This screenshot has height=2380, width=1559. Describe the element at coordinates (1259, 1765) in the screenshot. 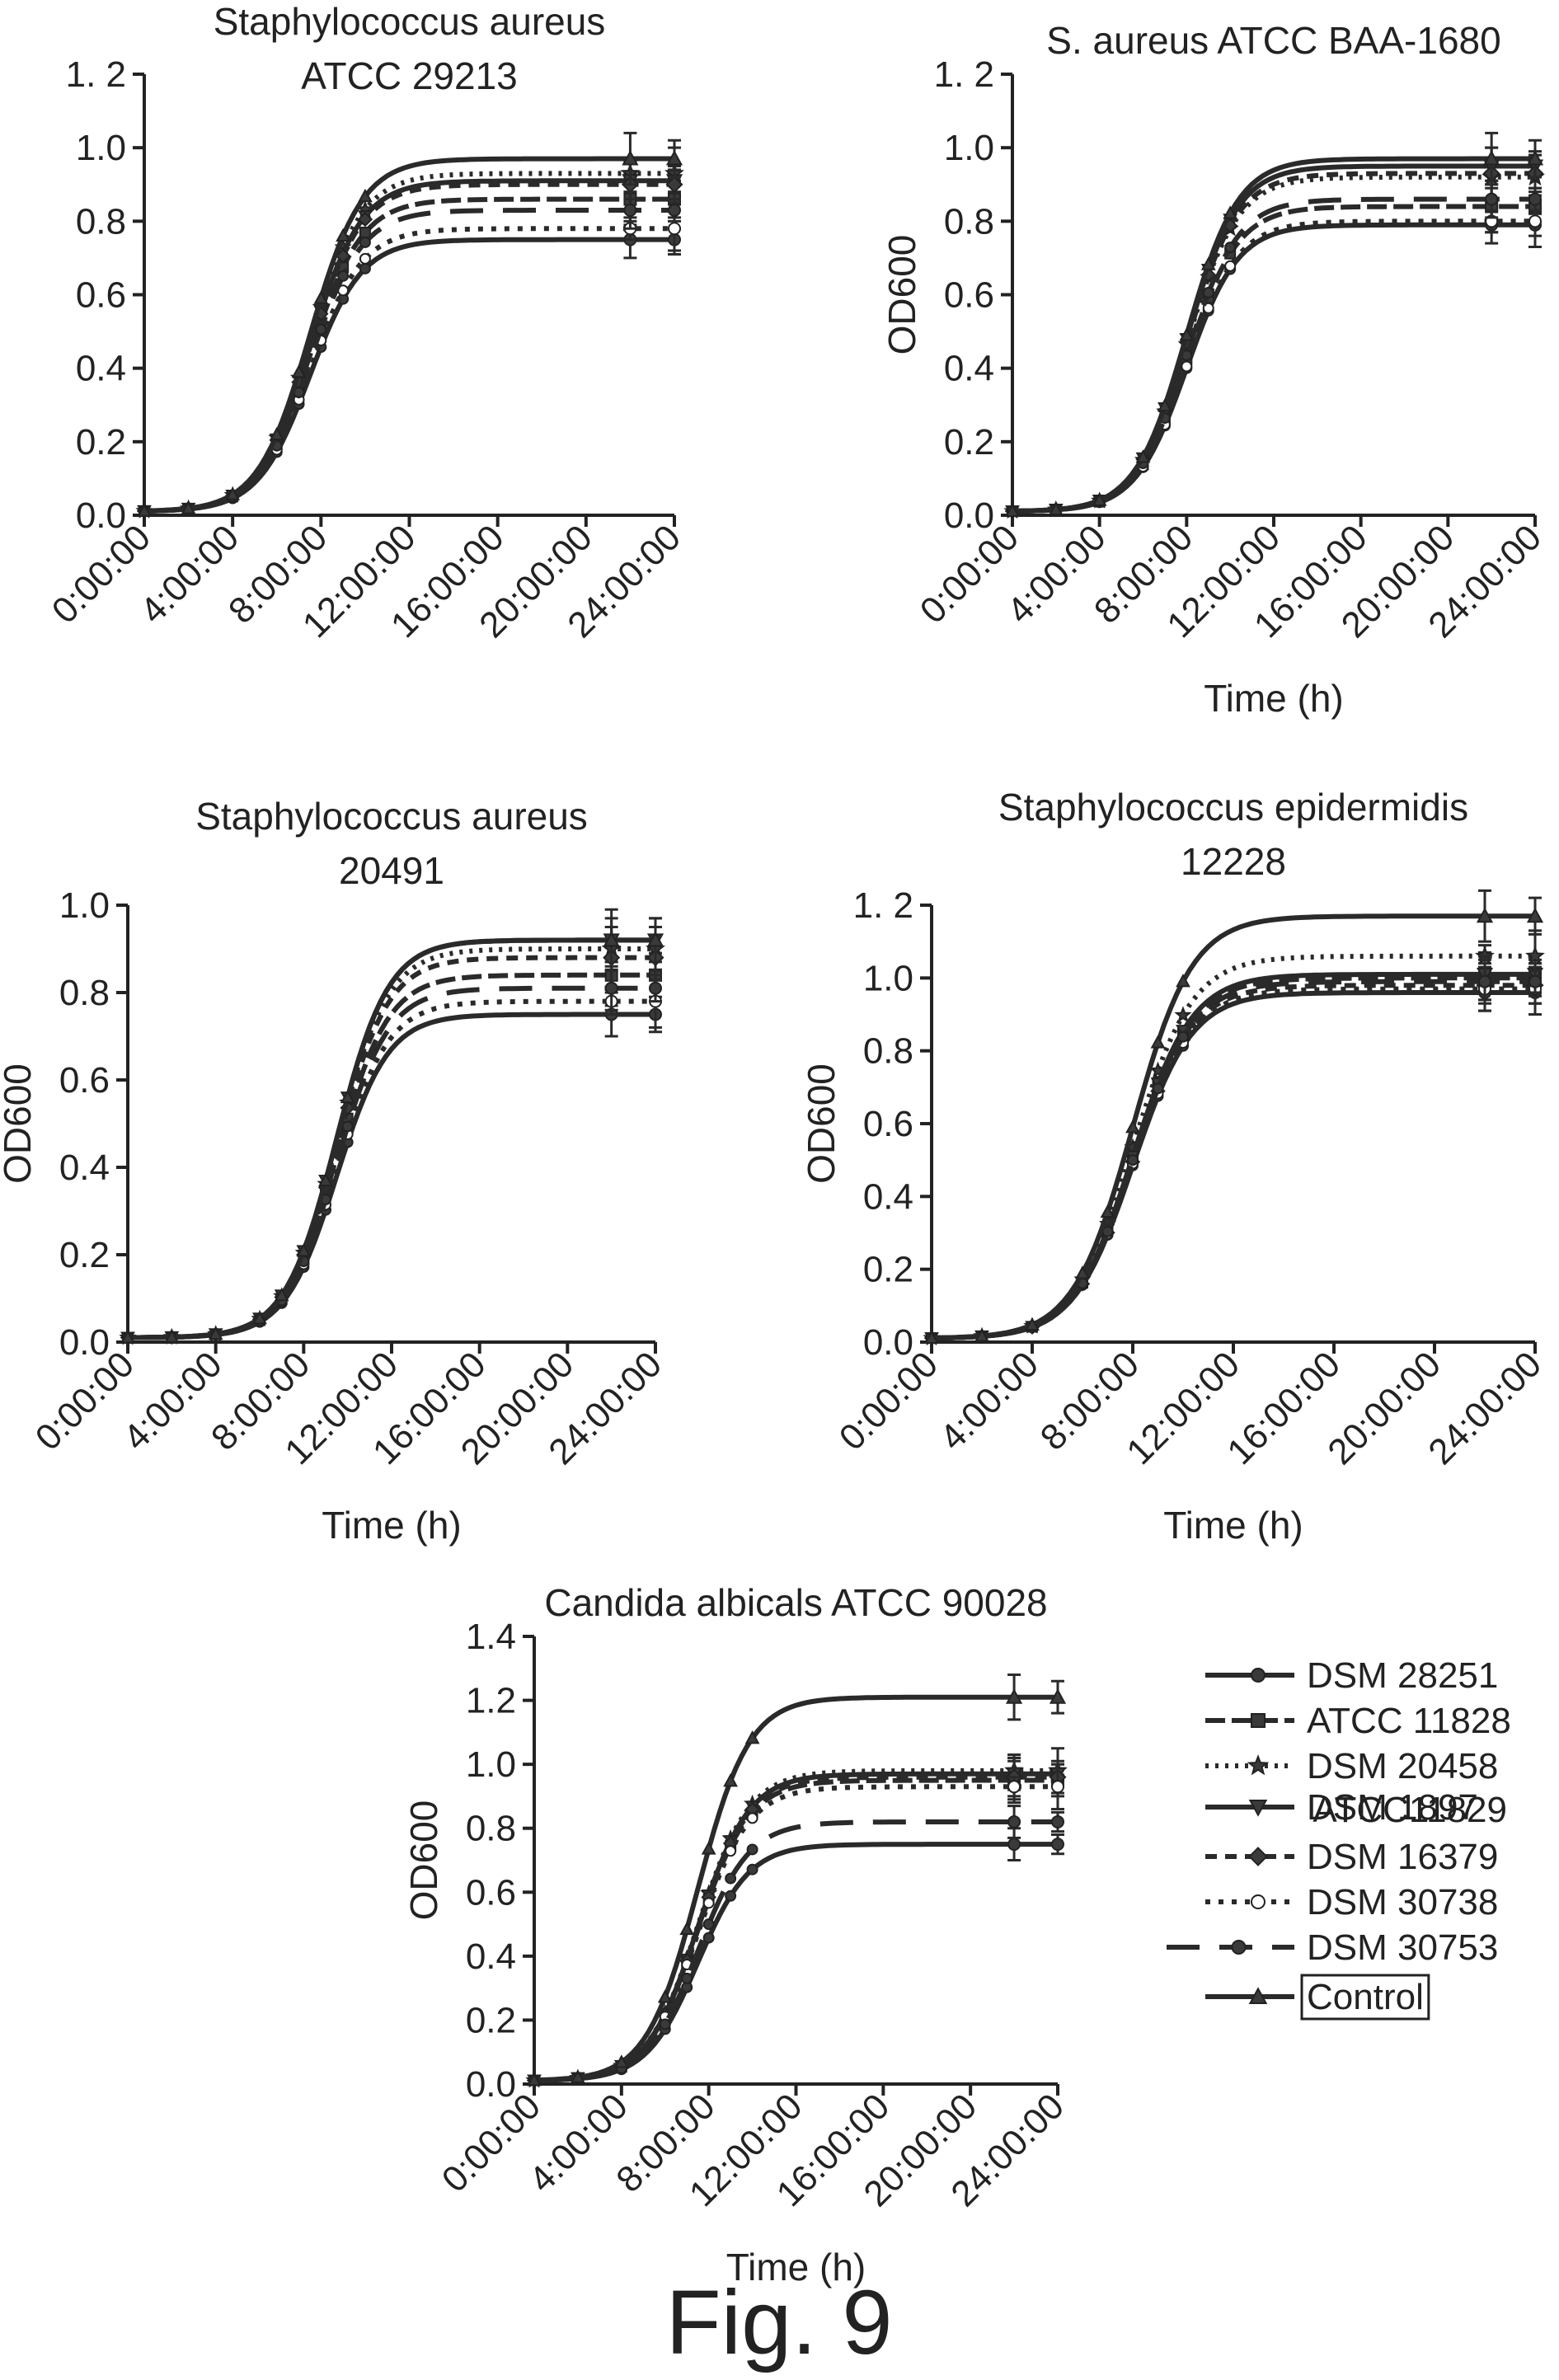

I see `legend-marker` at that location.